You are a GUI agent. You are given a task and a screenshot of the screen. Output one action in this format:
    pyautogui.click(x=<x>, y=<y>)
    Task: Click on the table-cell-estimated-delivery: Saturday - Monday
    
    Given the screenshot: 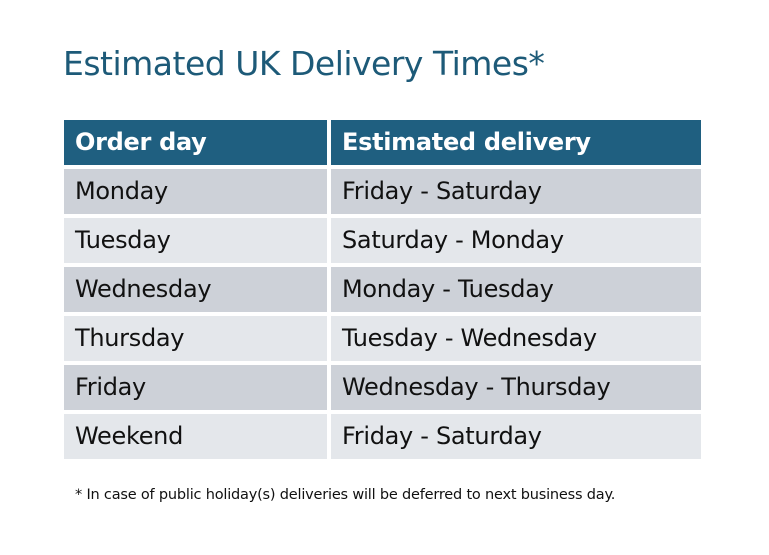 What is the action you would take?
    pyautogui.click(x=516, y=240)
    